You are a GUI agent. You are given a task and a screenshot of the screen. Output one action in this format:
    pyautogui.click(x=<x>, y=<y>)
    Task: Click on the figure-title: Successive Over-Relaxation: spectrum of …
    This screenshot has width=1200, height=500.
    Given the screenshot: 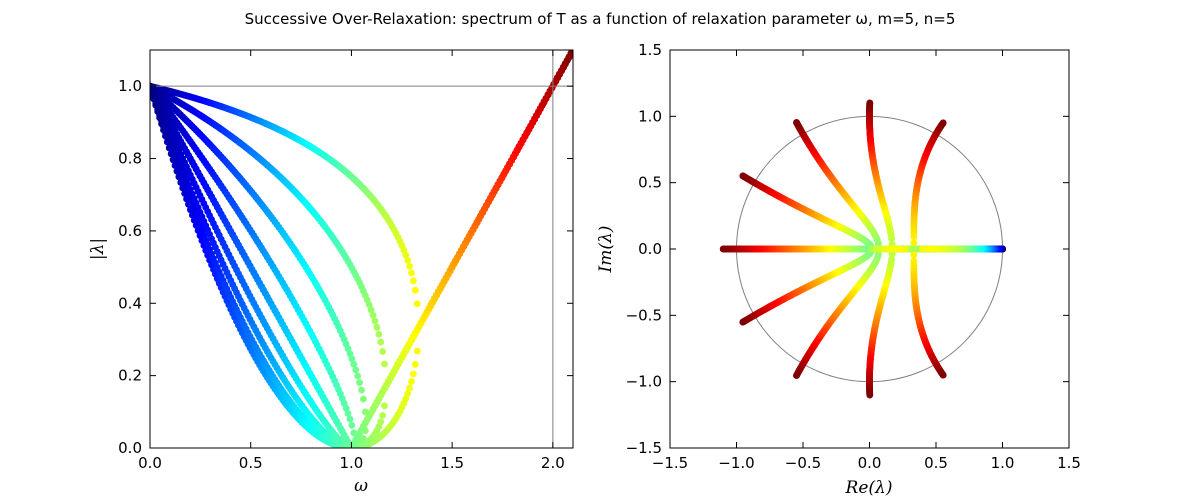 What is the action you would take?
    pyautogui.click(x=600, y=19)
    